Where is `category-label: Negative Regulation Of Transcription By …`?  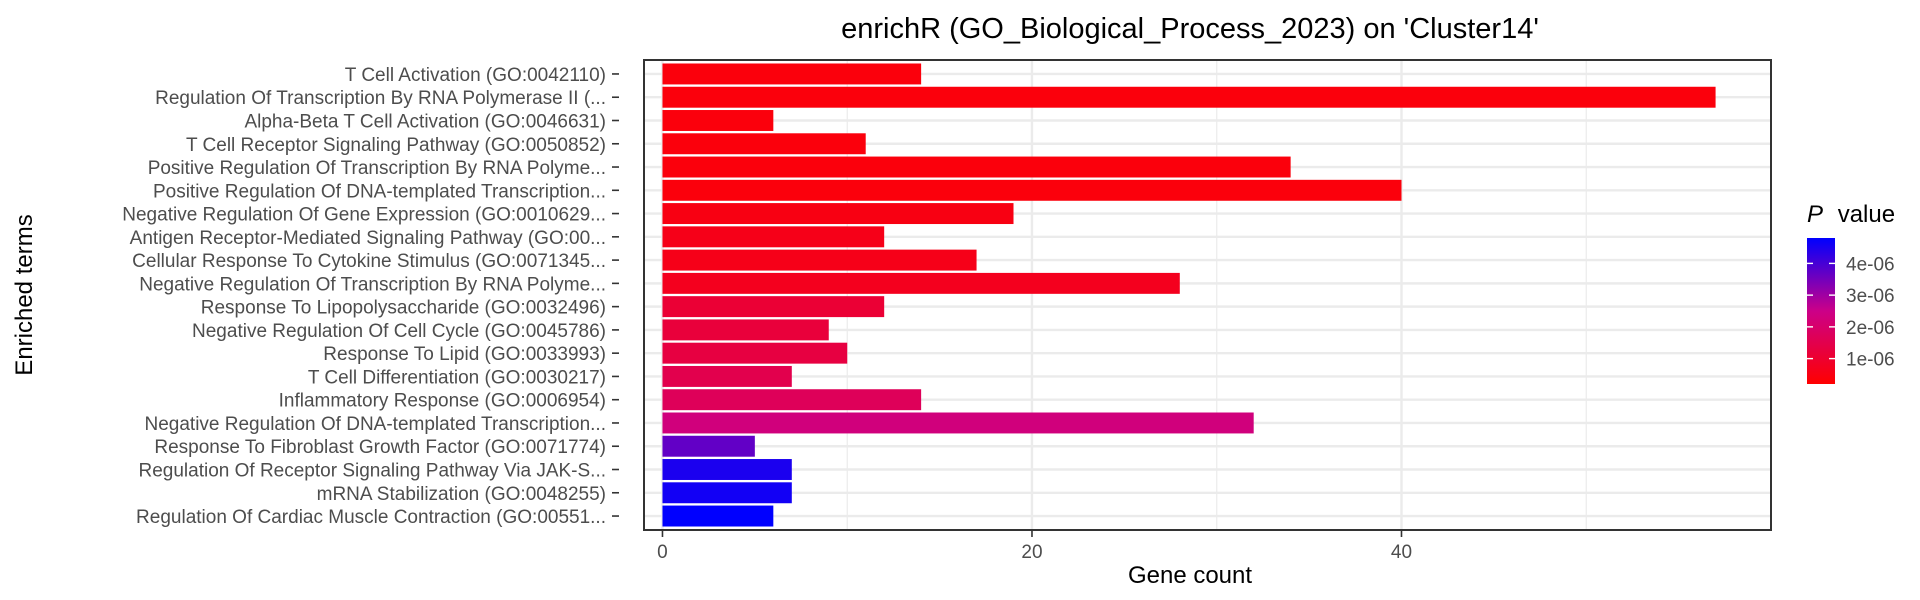
category-label: Negative Regulation Of Transcription By … is located at coordinates (372, 284).